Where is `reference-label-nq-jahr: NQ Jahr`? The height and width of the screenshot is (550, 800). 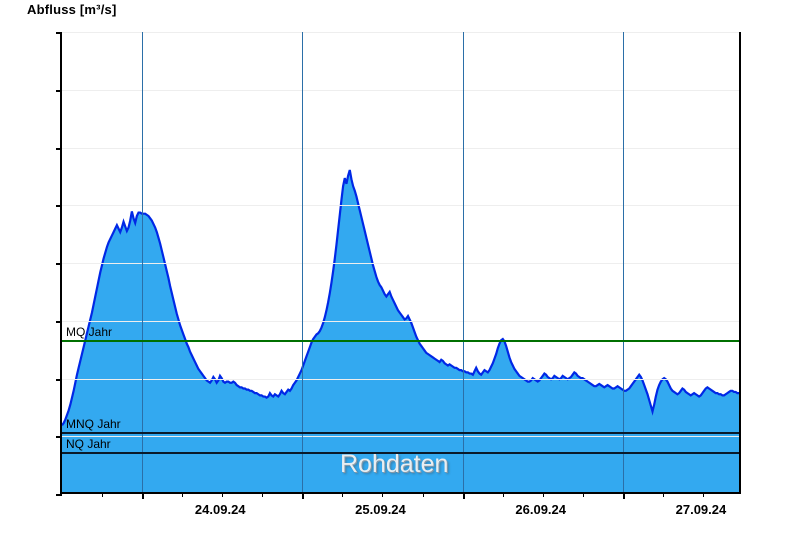
reference-label-nq-jahr: NQ Jahr is located at coordinates (88, 444).